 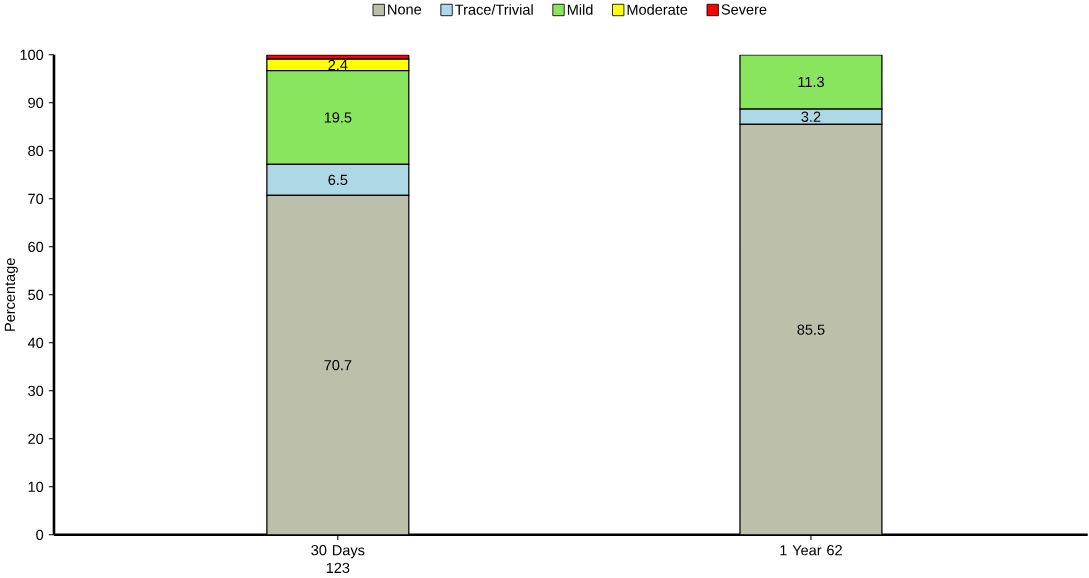 What do you see at coordinates (657, 9) in the screenshot?
I see `legend-label: Moderate` at bounding box center [657, 9].